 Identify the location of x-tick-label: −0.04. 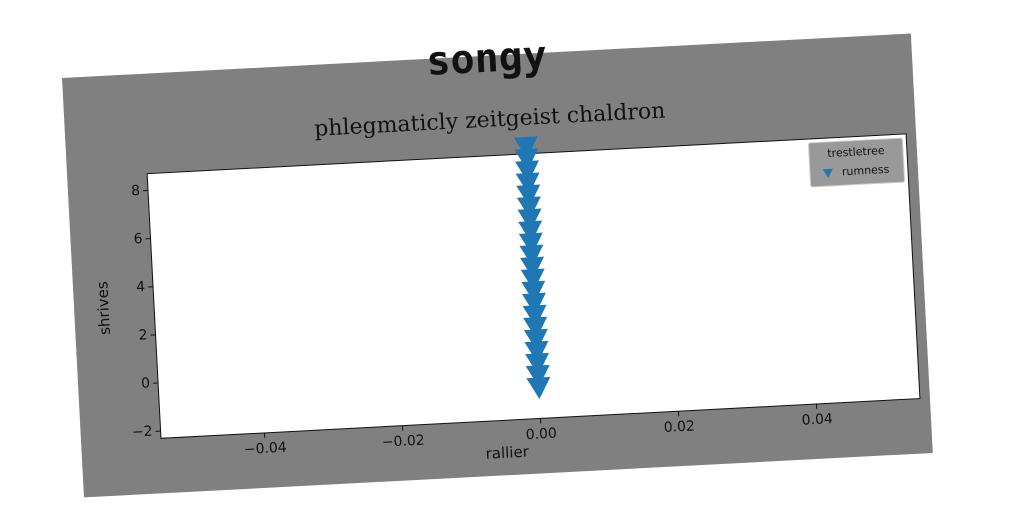
(265, 449).